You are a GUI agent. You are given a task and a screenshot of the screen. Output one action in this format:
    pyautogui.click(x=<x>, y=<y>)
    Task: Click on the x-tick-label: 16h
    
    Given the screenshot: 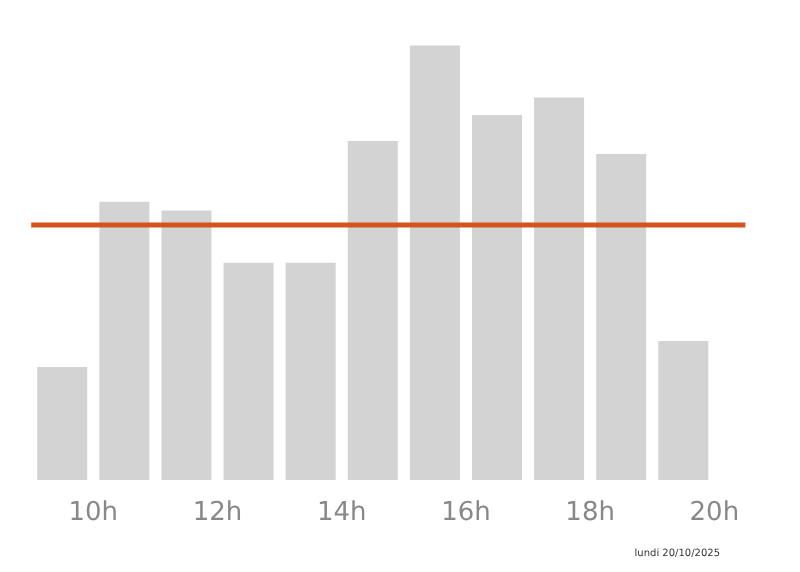 What is the action you would take?
    pyautogui.click(x=466, y=513)
    